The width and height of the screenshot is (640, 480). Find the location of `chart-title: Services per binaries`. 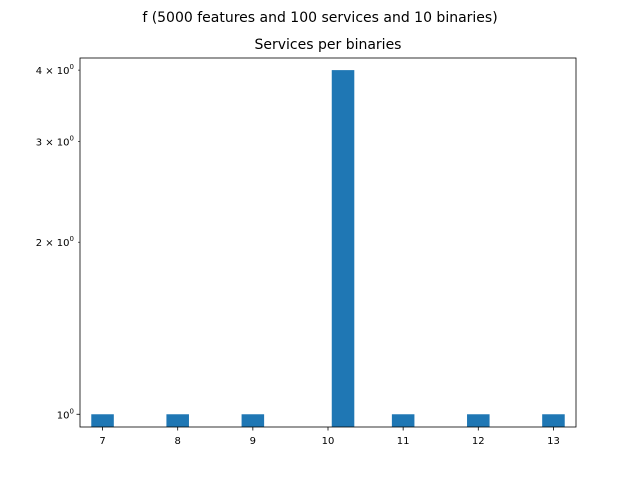

chart-title: Services per binaries is located at coordinates (328, 45).